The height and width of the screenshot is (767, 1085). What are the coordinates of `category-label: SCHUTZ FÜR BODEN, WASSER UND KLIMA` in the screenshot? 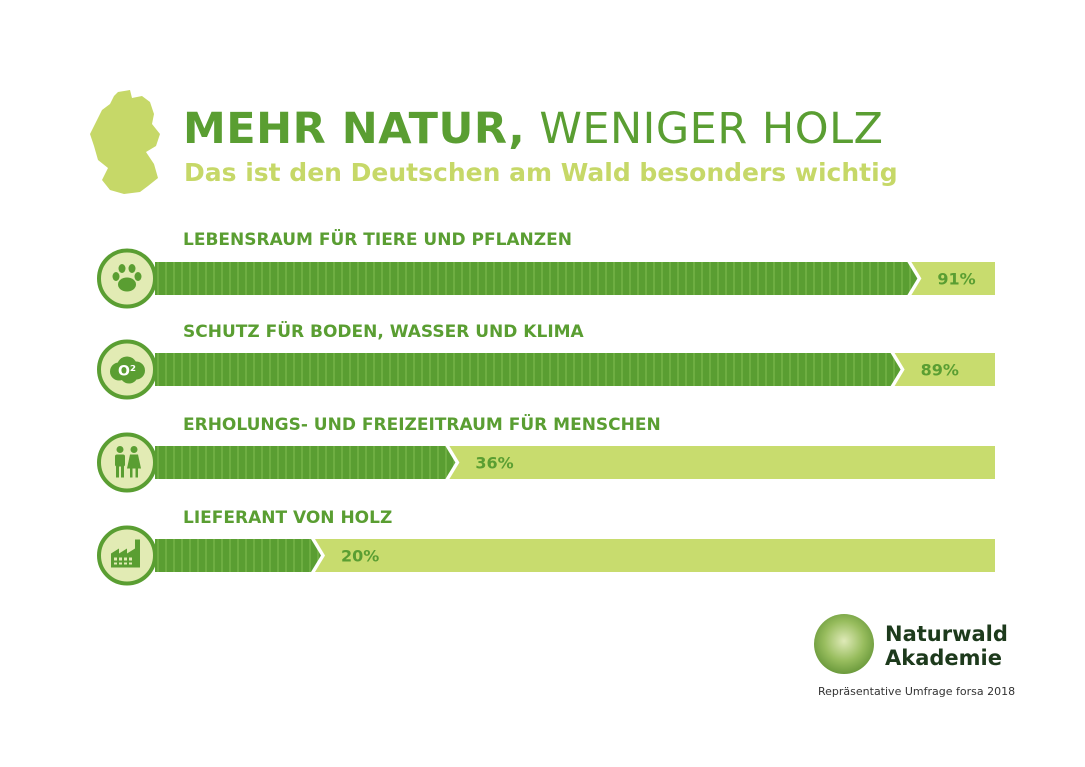 It's located at (383, 332).